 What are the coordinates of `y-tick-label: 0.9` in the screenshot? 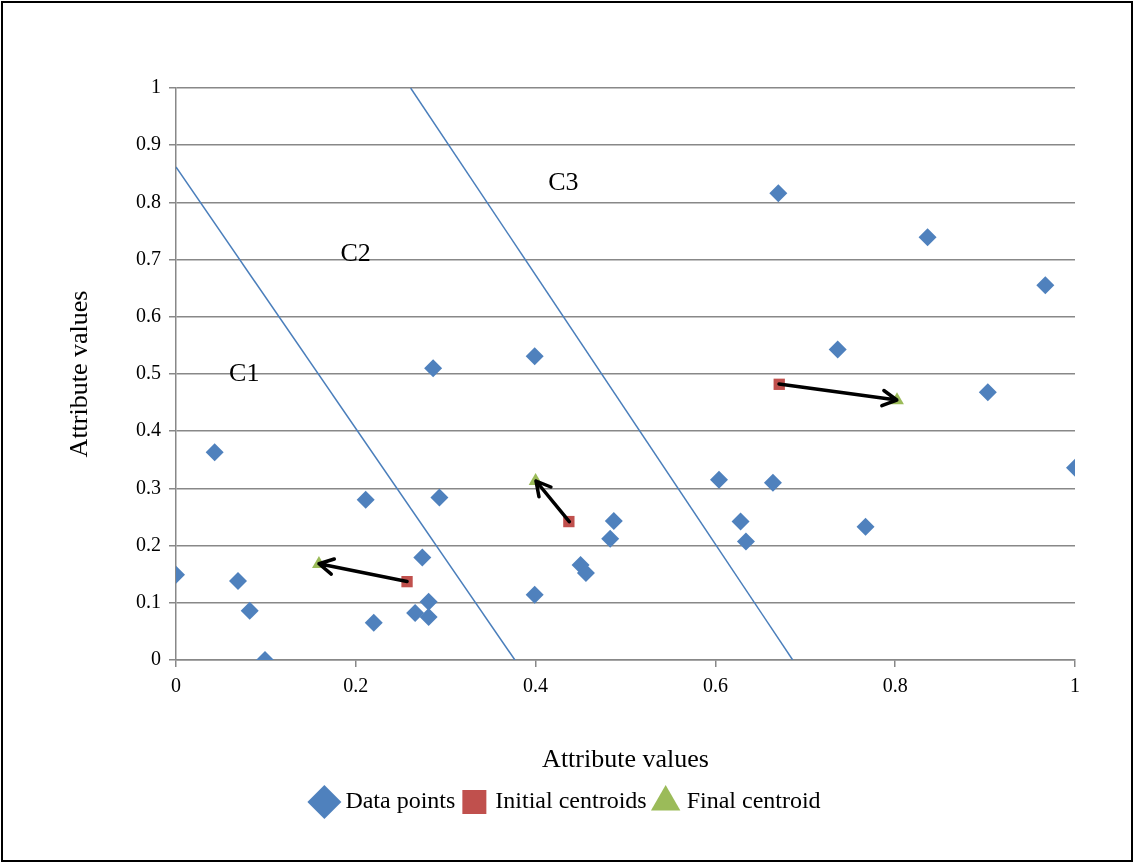 It's located at (148, 143).